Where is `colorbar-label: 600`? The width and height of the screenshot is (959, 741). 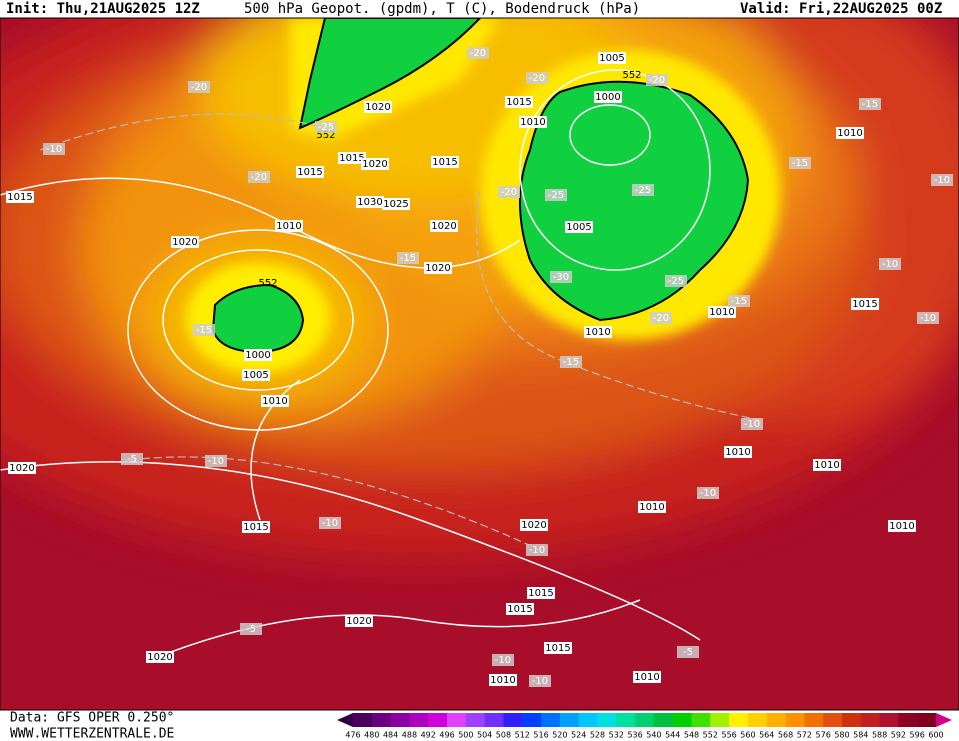
colorbar-label: 600 is located at coordinates (935, 735).